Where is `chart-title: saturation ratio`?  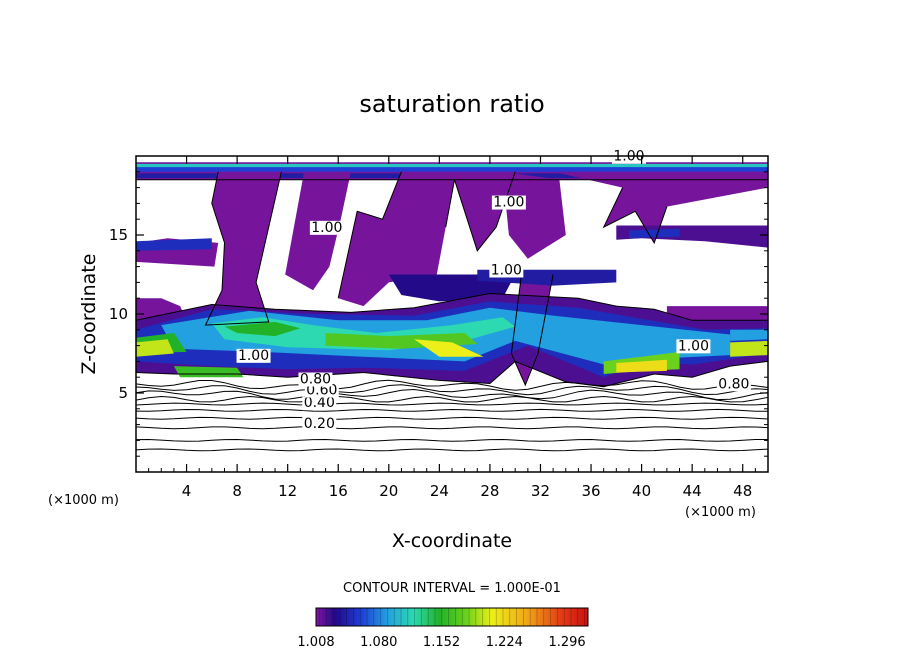 chart-title: saturation ratio is located at coordinates (451, 104).